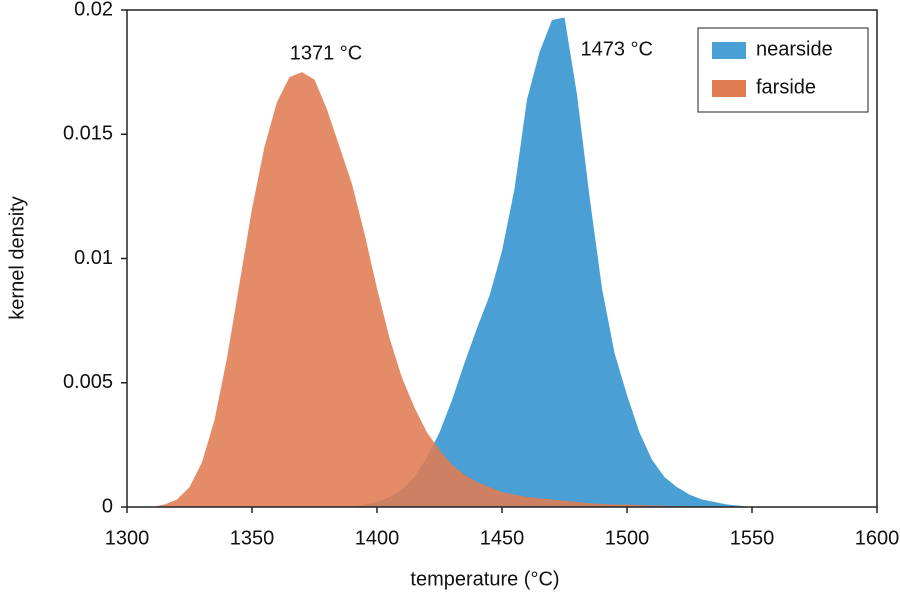 The height and width of the screenshot is (605, 900). What do you see at coordinates (127, 538) in the screenshot?
I see `x-tick-label: 1300` at bounding box center [127, 538].